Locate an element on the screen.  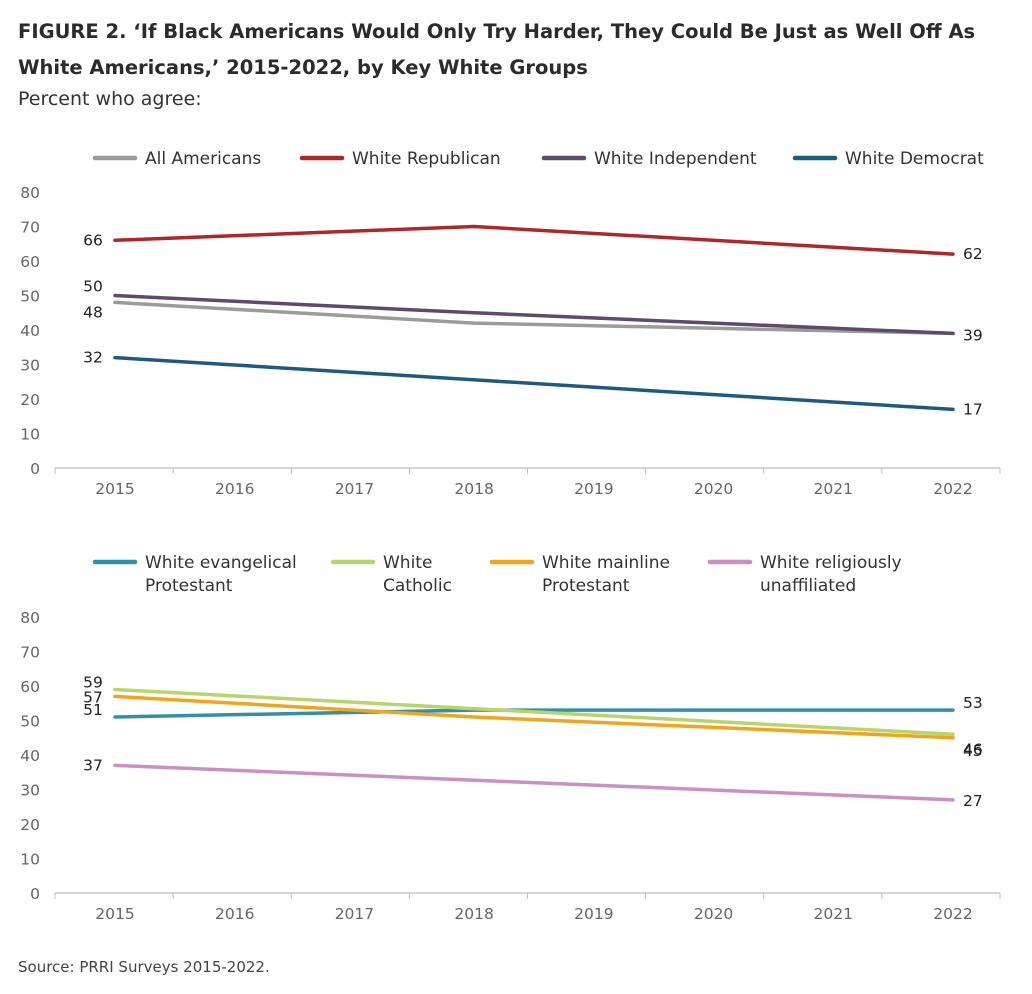
legend-entry: White Republican is located at coordinates (426, 159).